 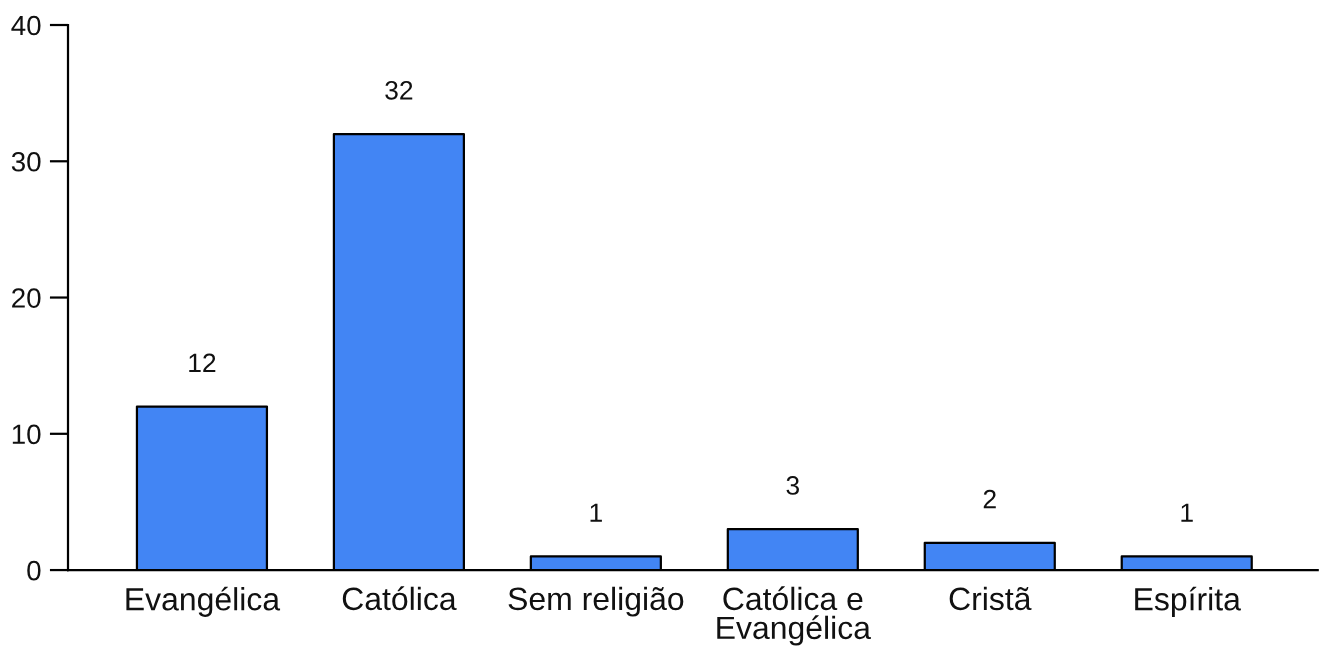 What do you see at coordinates (26, 298) in the screenshot?
I see `y-tick-label: 20` at bounding box center [26, 298].